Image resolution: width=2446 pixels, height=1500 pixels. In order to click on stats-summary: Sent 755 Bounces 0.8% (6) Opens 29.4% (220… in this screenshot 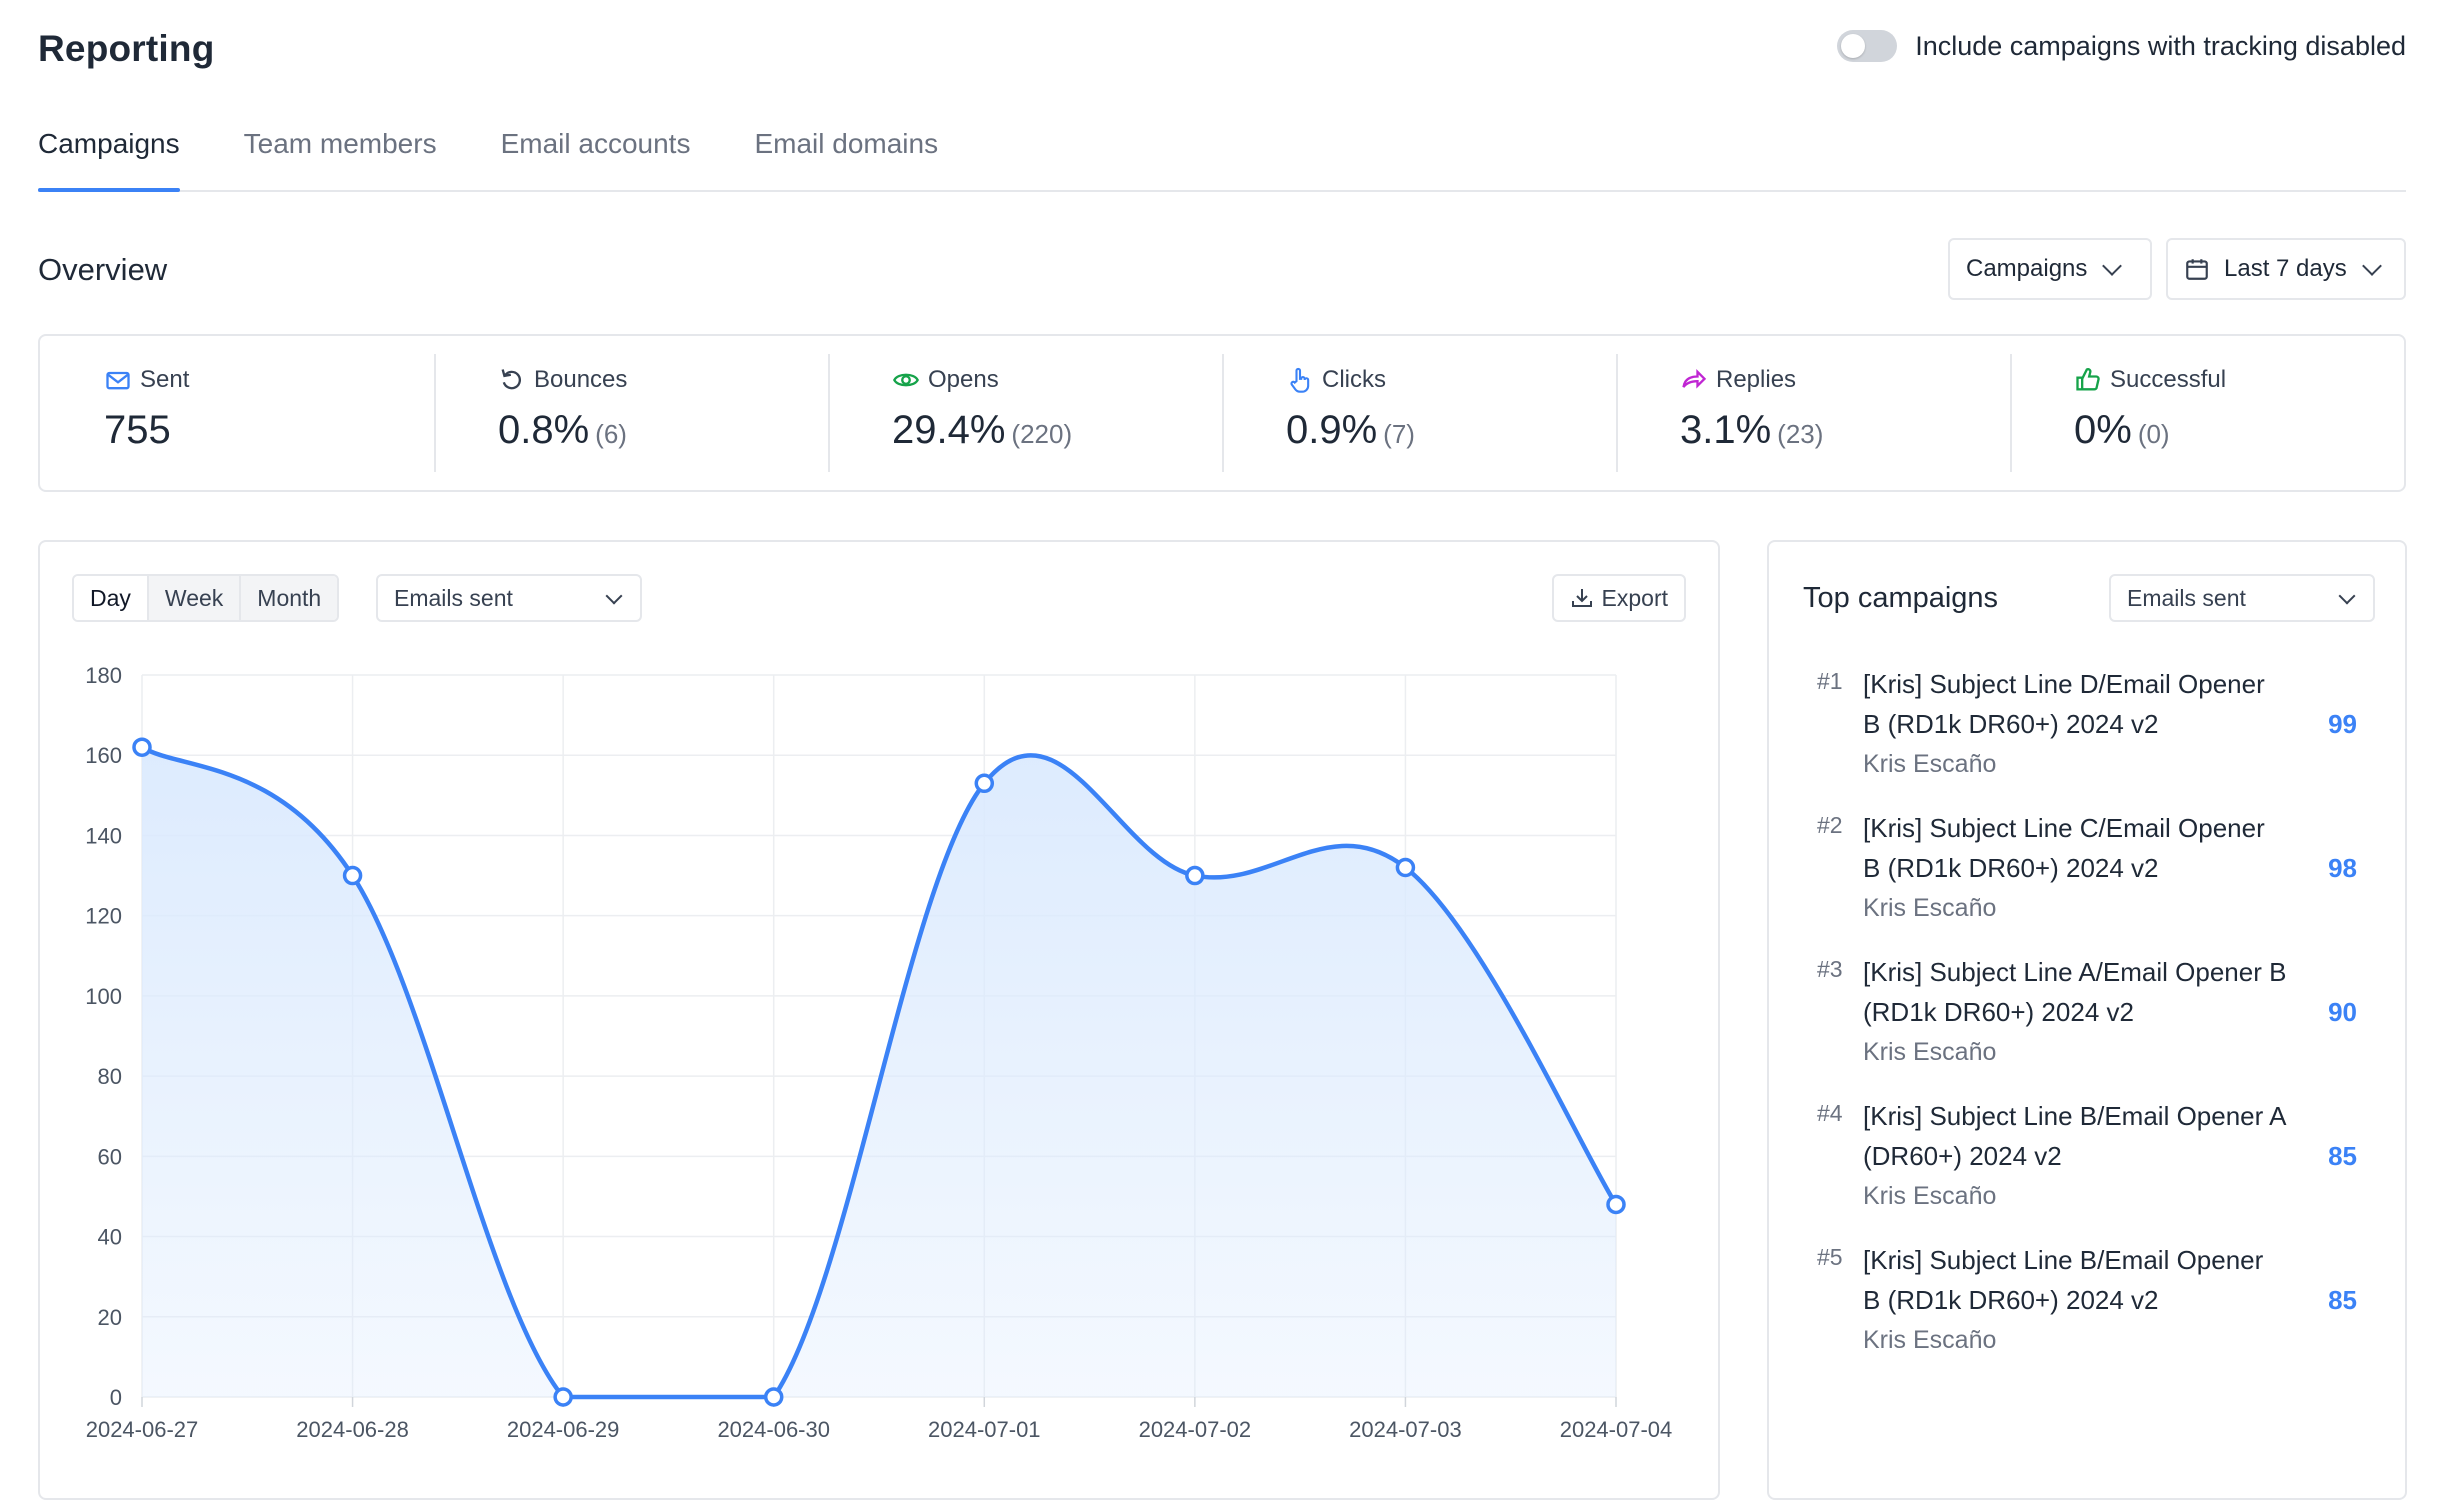, I will do `click(1222, 413)`.